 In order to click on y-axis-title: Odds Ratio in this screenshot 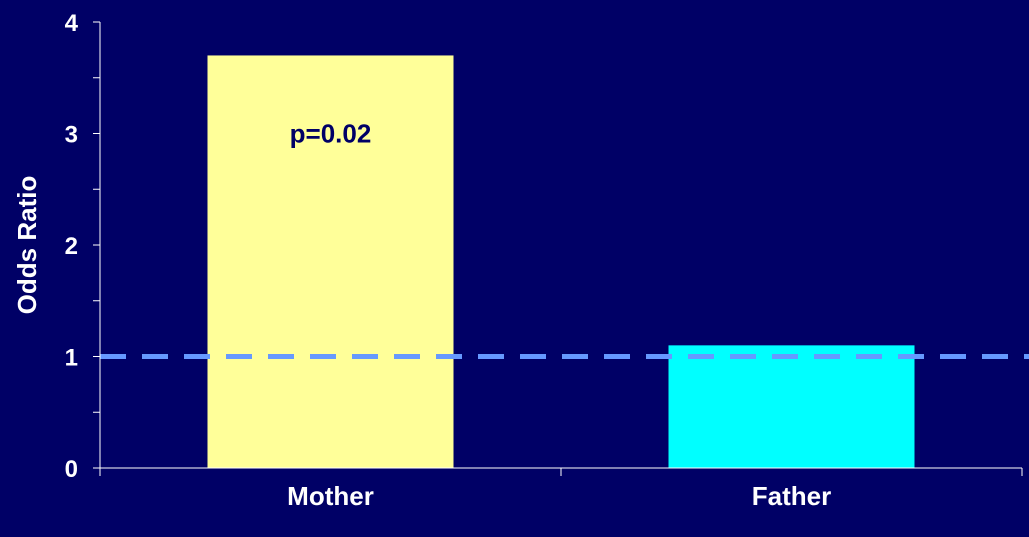, I will do `click(27, 245)`.